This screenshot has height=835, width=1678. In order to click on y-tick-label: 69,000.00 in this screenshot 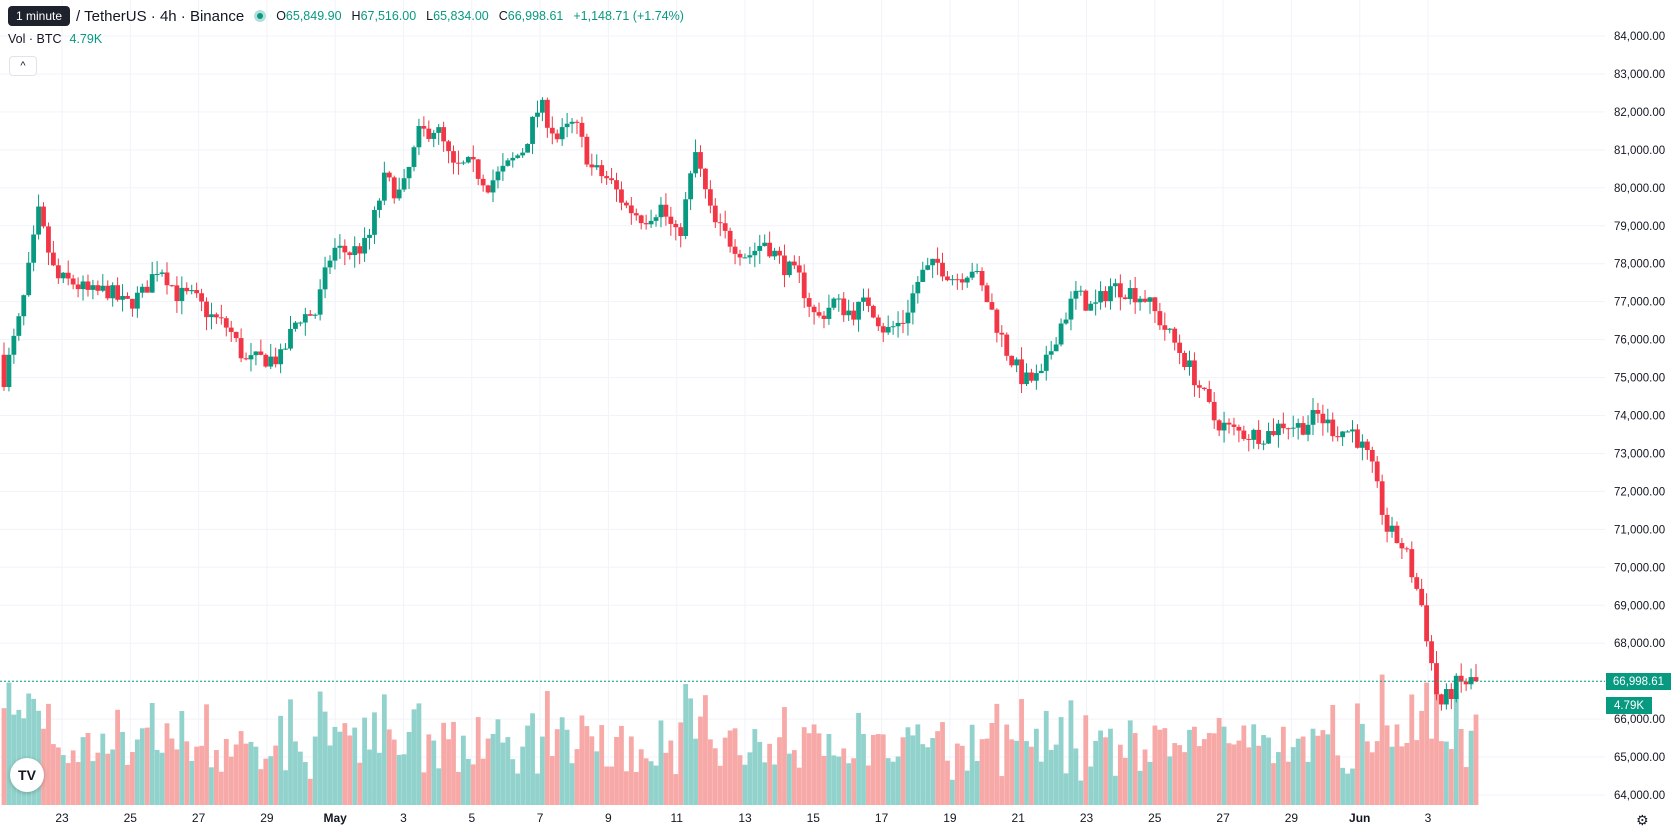, I will do `click(1639, 606)`.